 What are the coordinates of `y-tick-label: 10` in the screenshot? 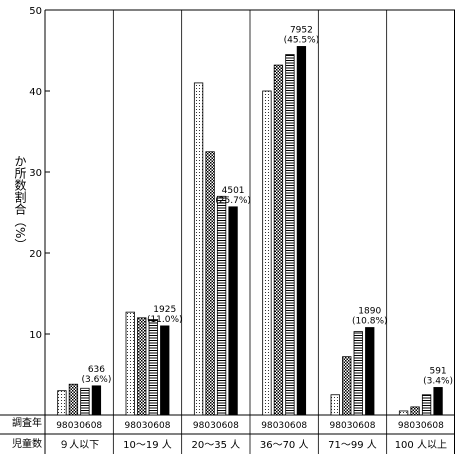 It's located at (35, 335).